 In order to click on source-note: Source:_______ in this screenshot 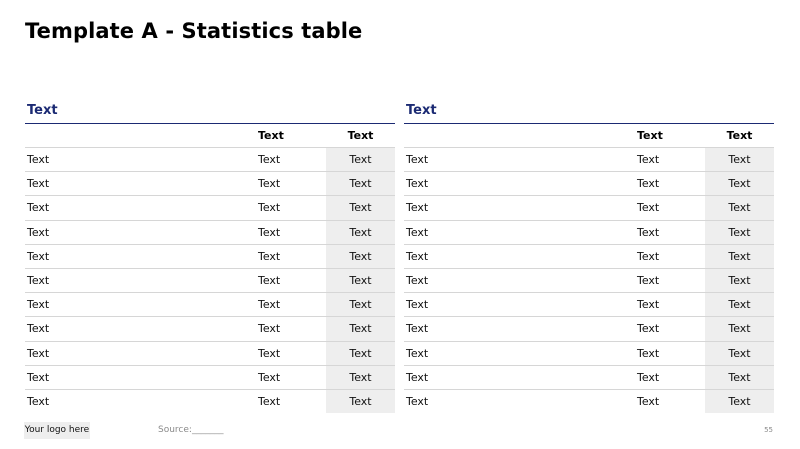, I will do `click(191, 430)`.